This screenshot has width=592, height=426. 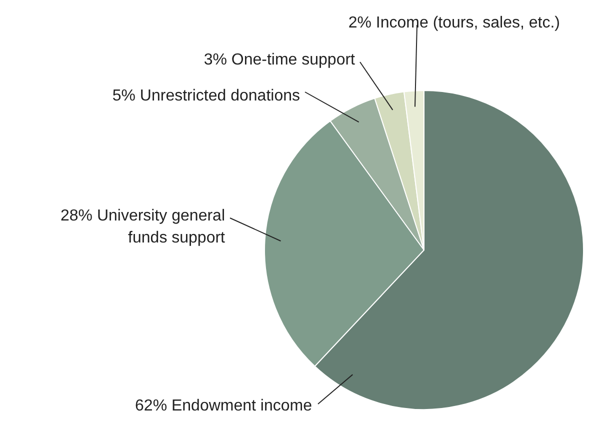 I want to click on slice-label: 28% University general funds support, so click(x=143, y=226).